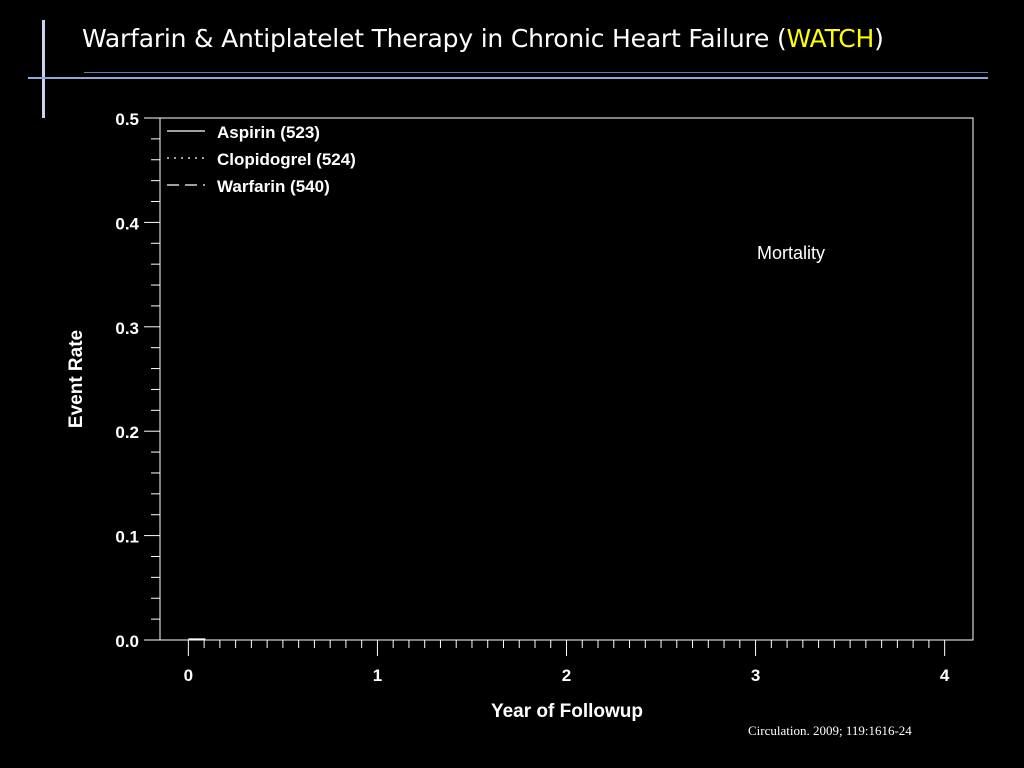 This screenshot has height=768, width=1024. I want to click on mortality-annotation: Mortality, so click(791, 253).